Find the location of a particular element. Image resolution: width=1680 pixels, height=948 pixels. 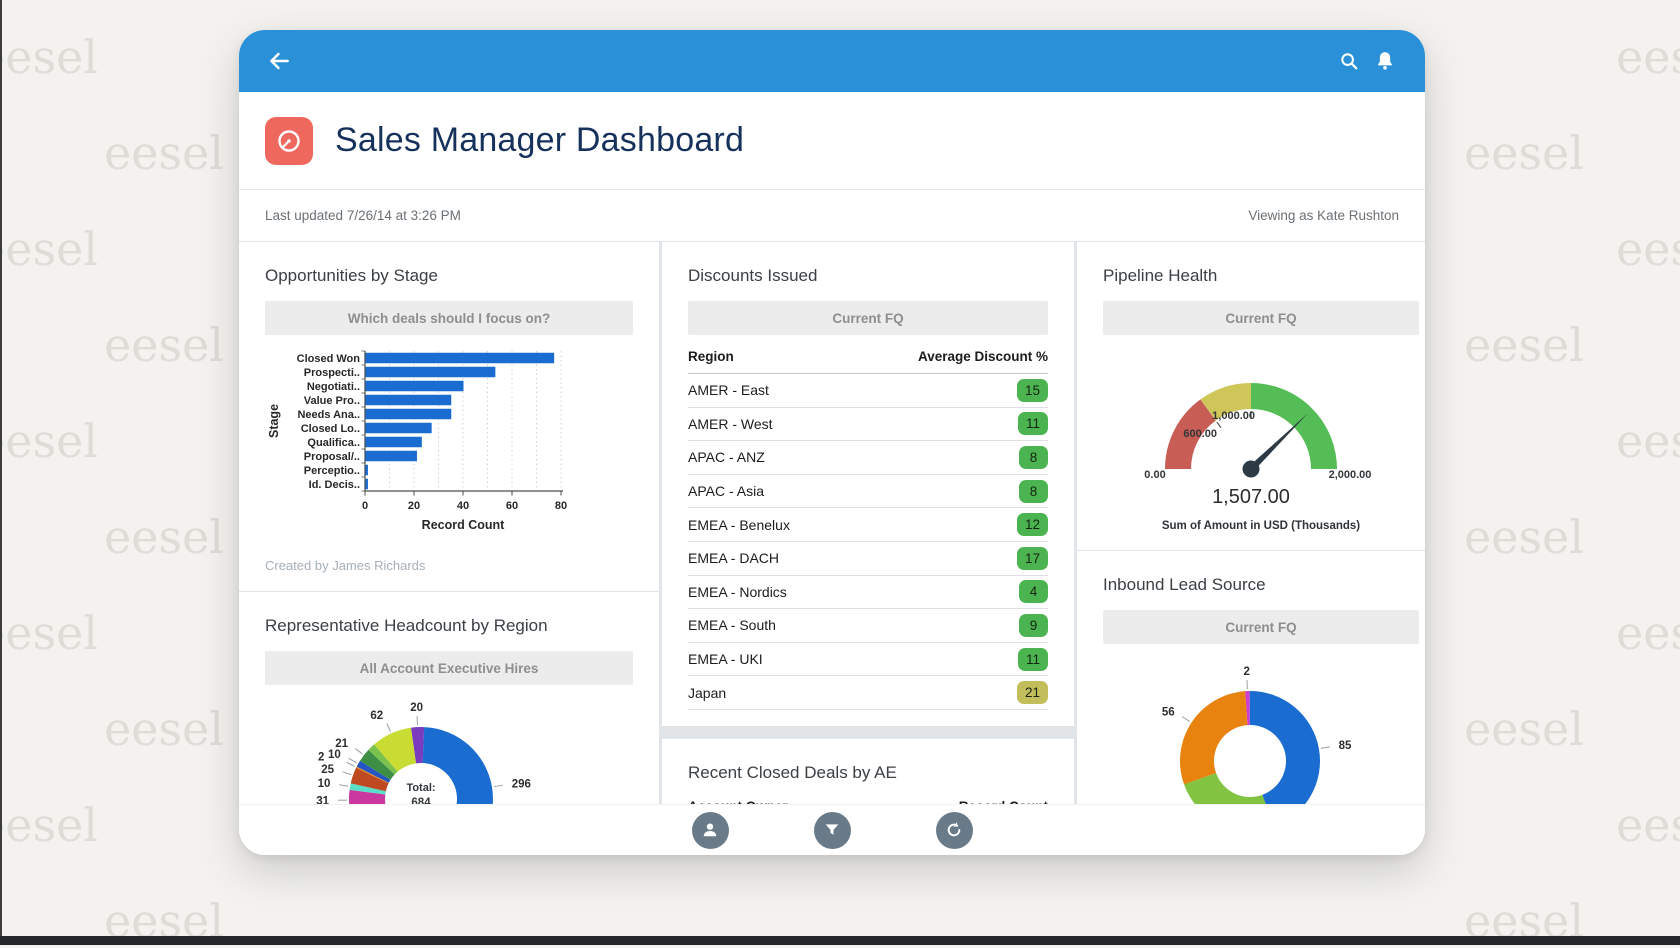

headcount-filter-bar: All Account Executive Hires is located at coordinates (449, 668).